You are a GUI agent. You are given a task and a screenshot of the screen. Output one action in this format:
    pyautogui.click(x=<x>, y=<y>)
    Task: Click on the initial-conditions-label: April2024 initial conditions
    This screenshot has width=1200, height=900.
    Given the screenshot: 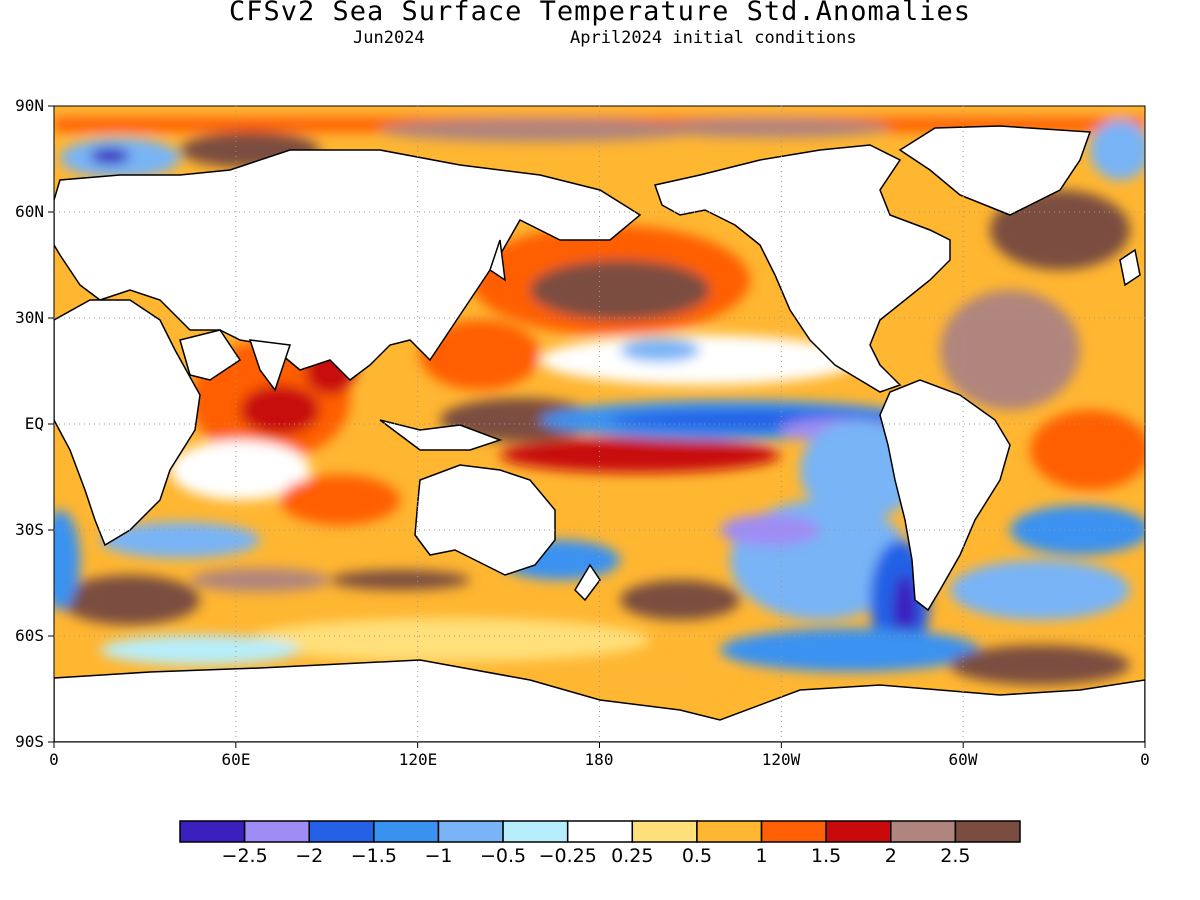 What is the action you would take?
    pyautogui.click(x=713, y=38)
    